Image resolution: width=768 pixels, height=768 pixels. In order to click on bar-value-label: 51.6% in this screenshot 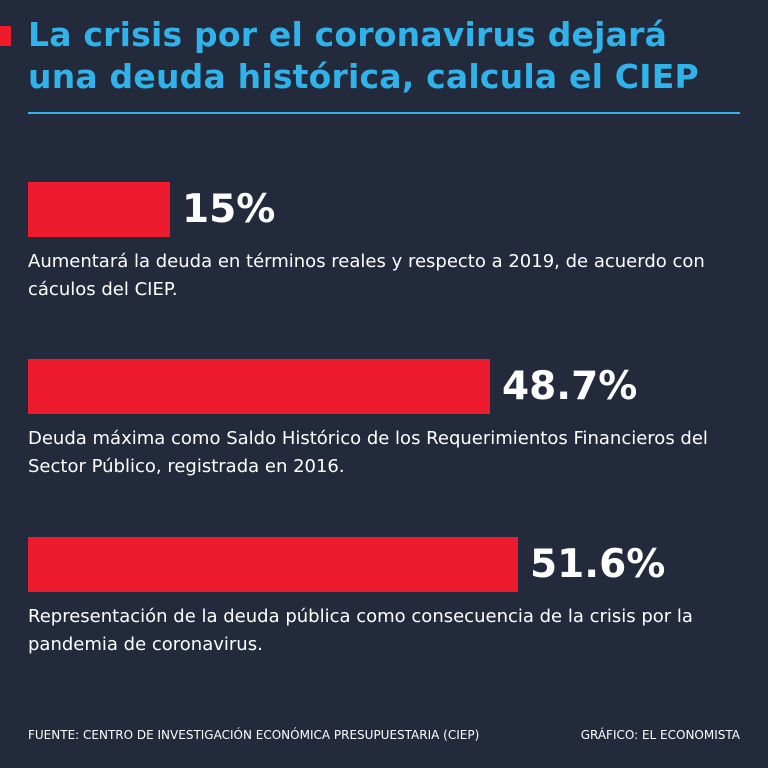, I will do `click(598, 564)`.